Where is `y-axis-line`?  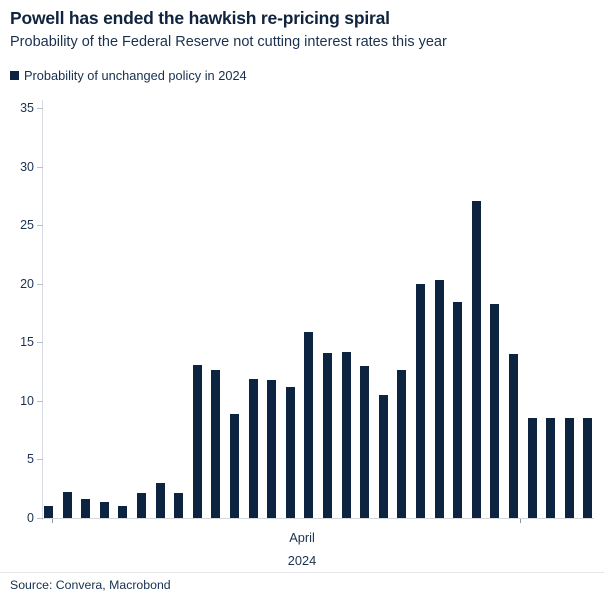 y-axis-line is located at coordinates (42, 310).